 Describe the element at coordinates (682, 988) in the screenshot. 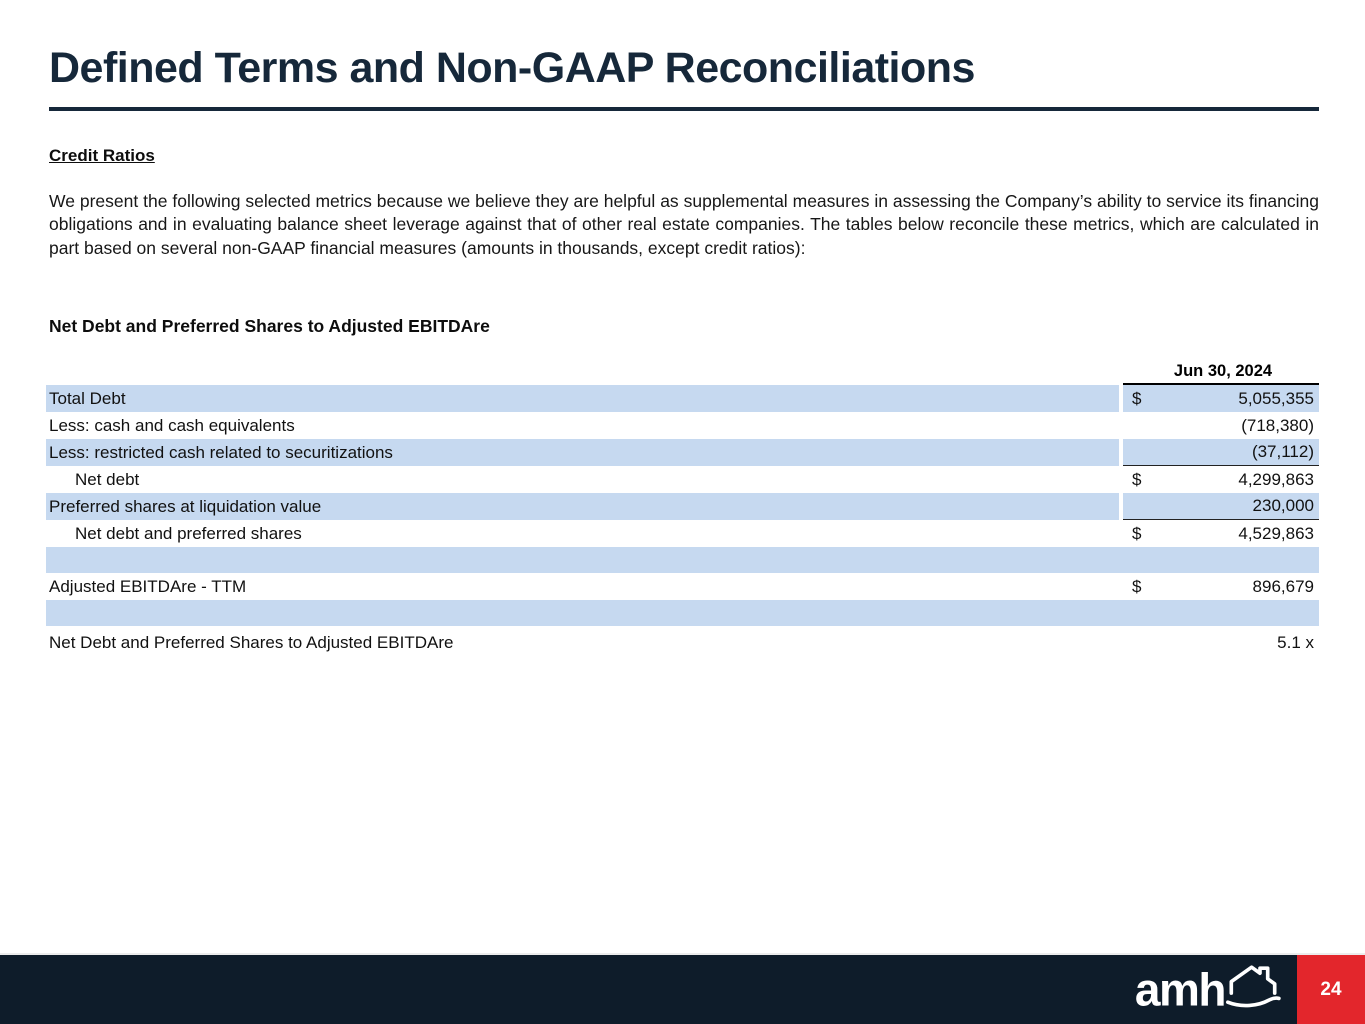

I see `footer-bar: amh 24` at that location.